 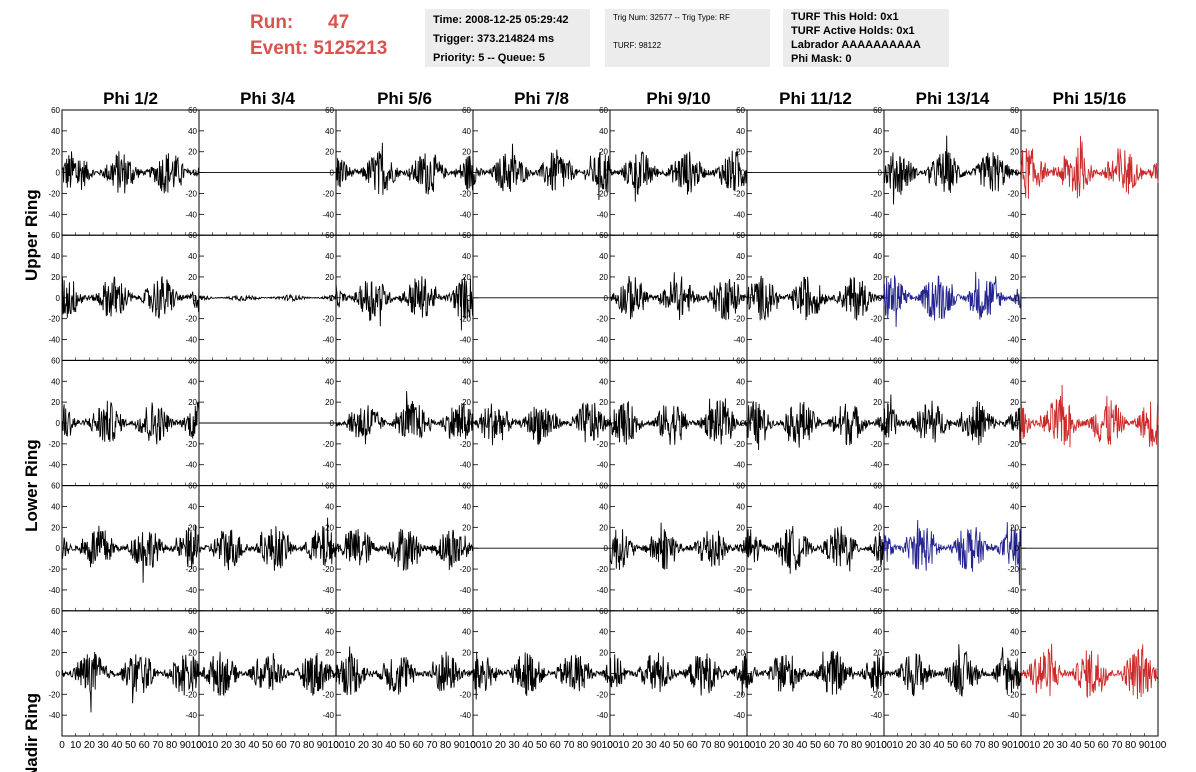 I want to click on turf-active-holds-text: TURF Active Holds: 0x1, so click(x=853, y=31).